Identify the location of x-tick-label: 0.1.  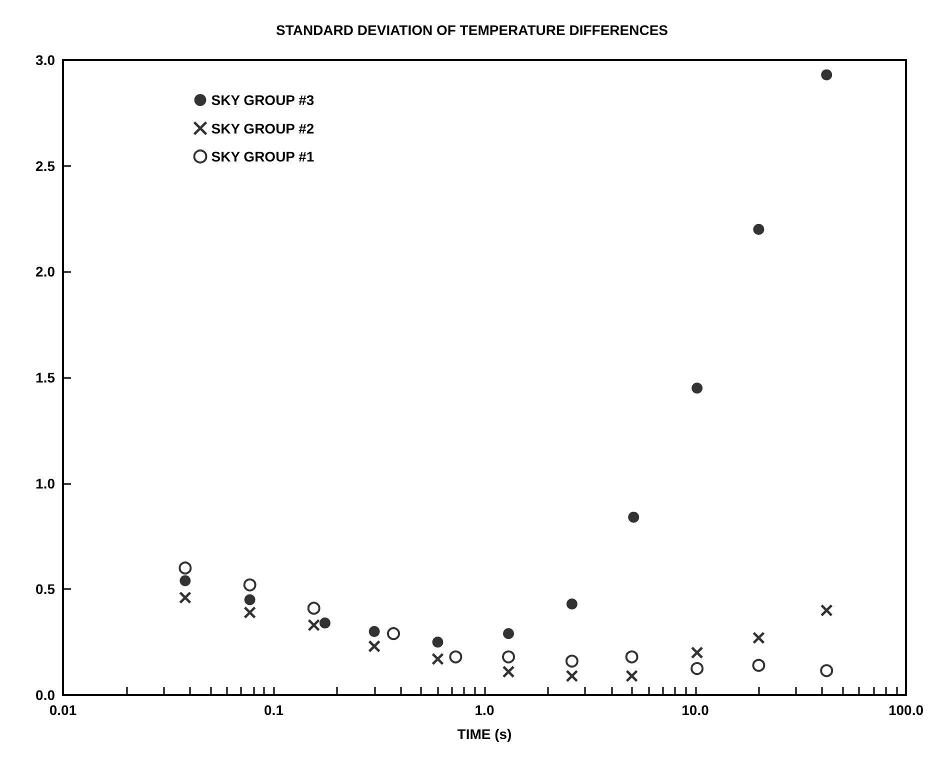
(274, 710).